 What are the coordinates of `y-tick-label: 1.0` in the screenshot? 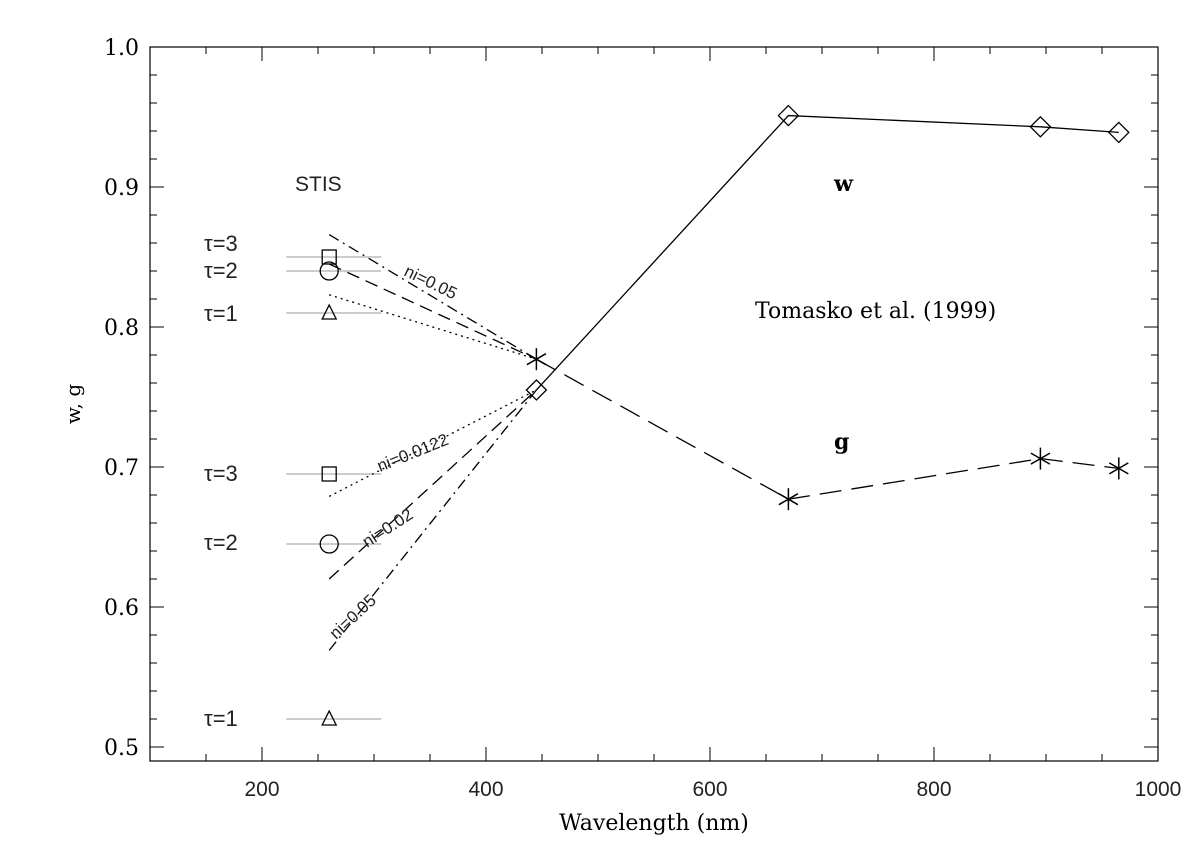 It's located at (121, 48).